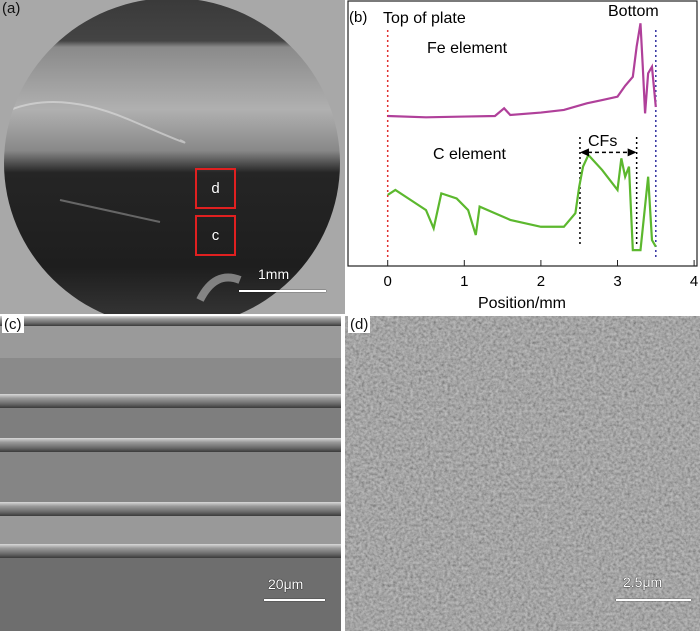  I want to click on cfs-arrow-head-left, so click(584, 152).